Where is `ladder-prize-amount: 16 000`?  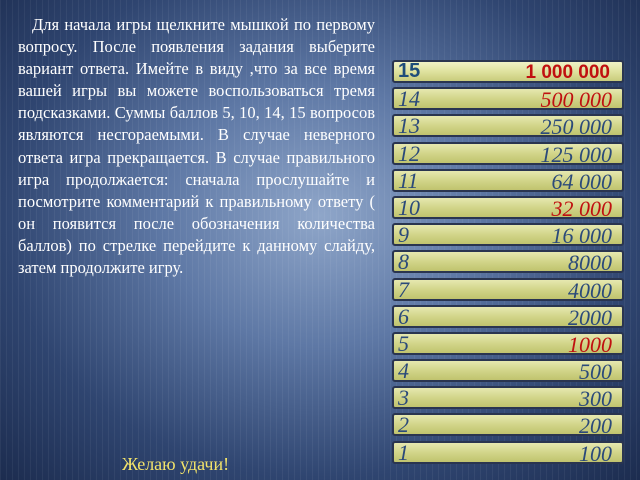 ladder-prize-amount: 16 000 is located at coordinates (582, 236).